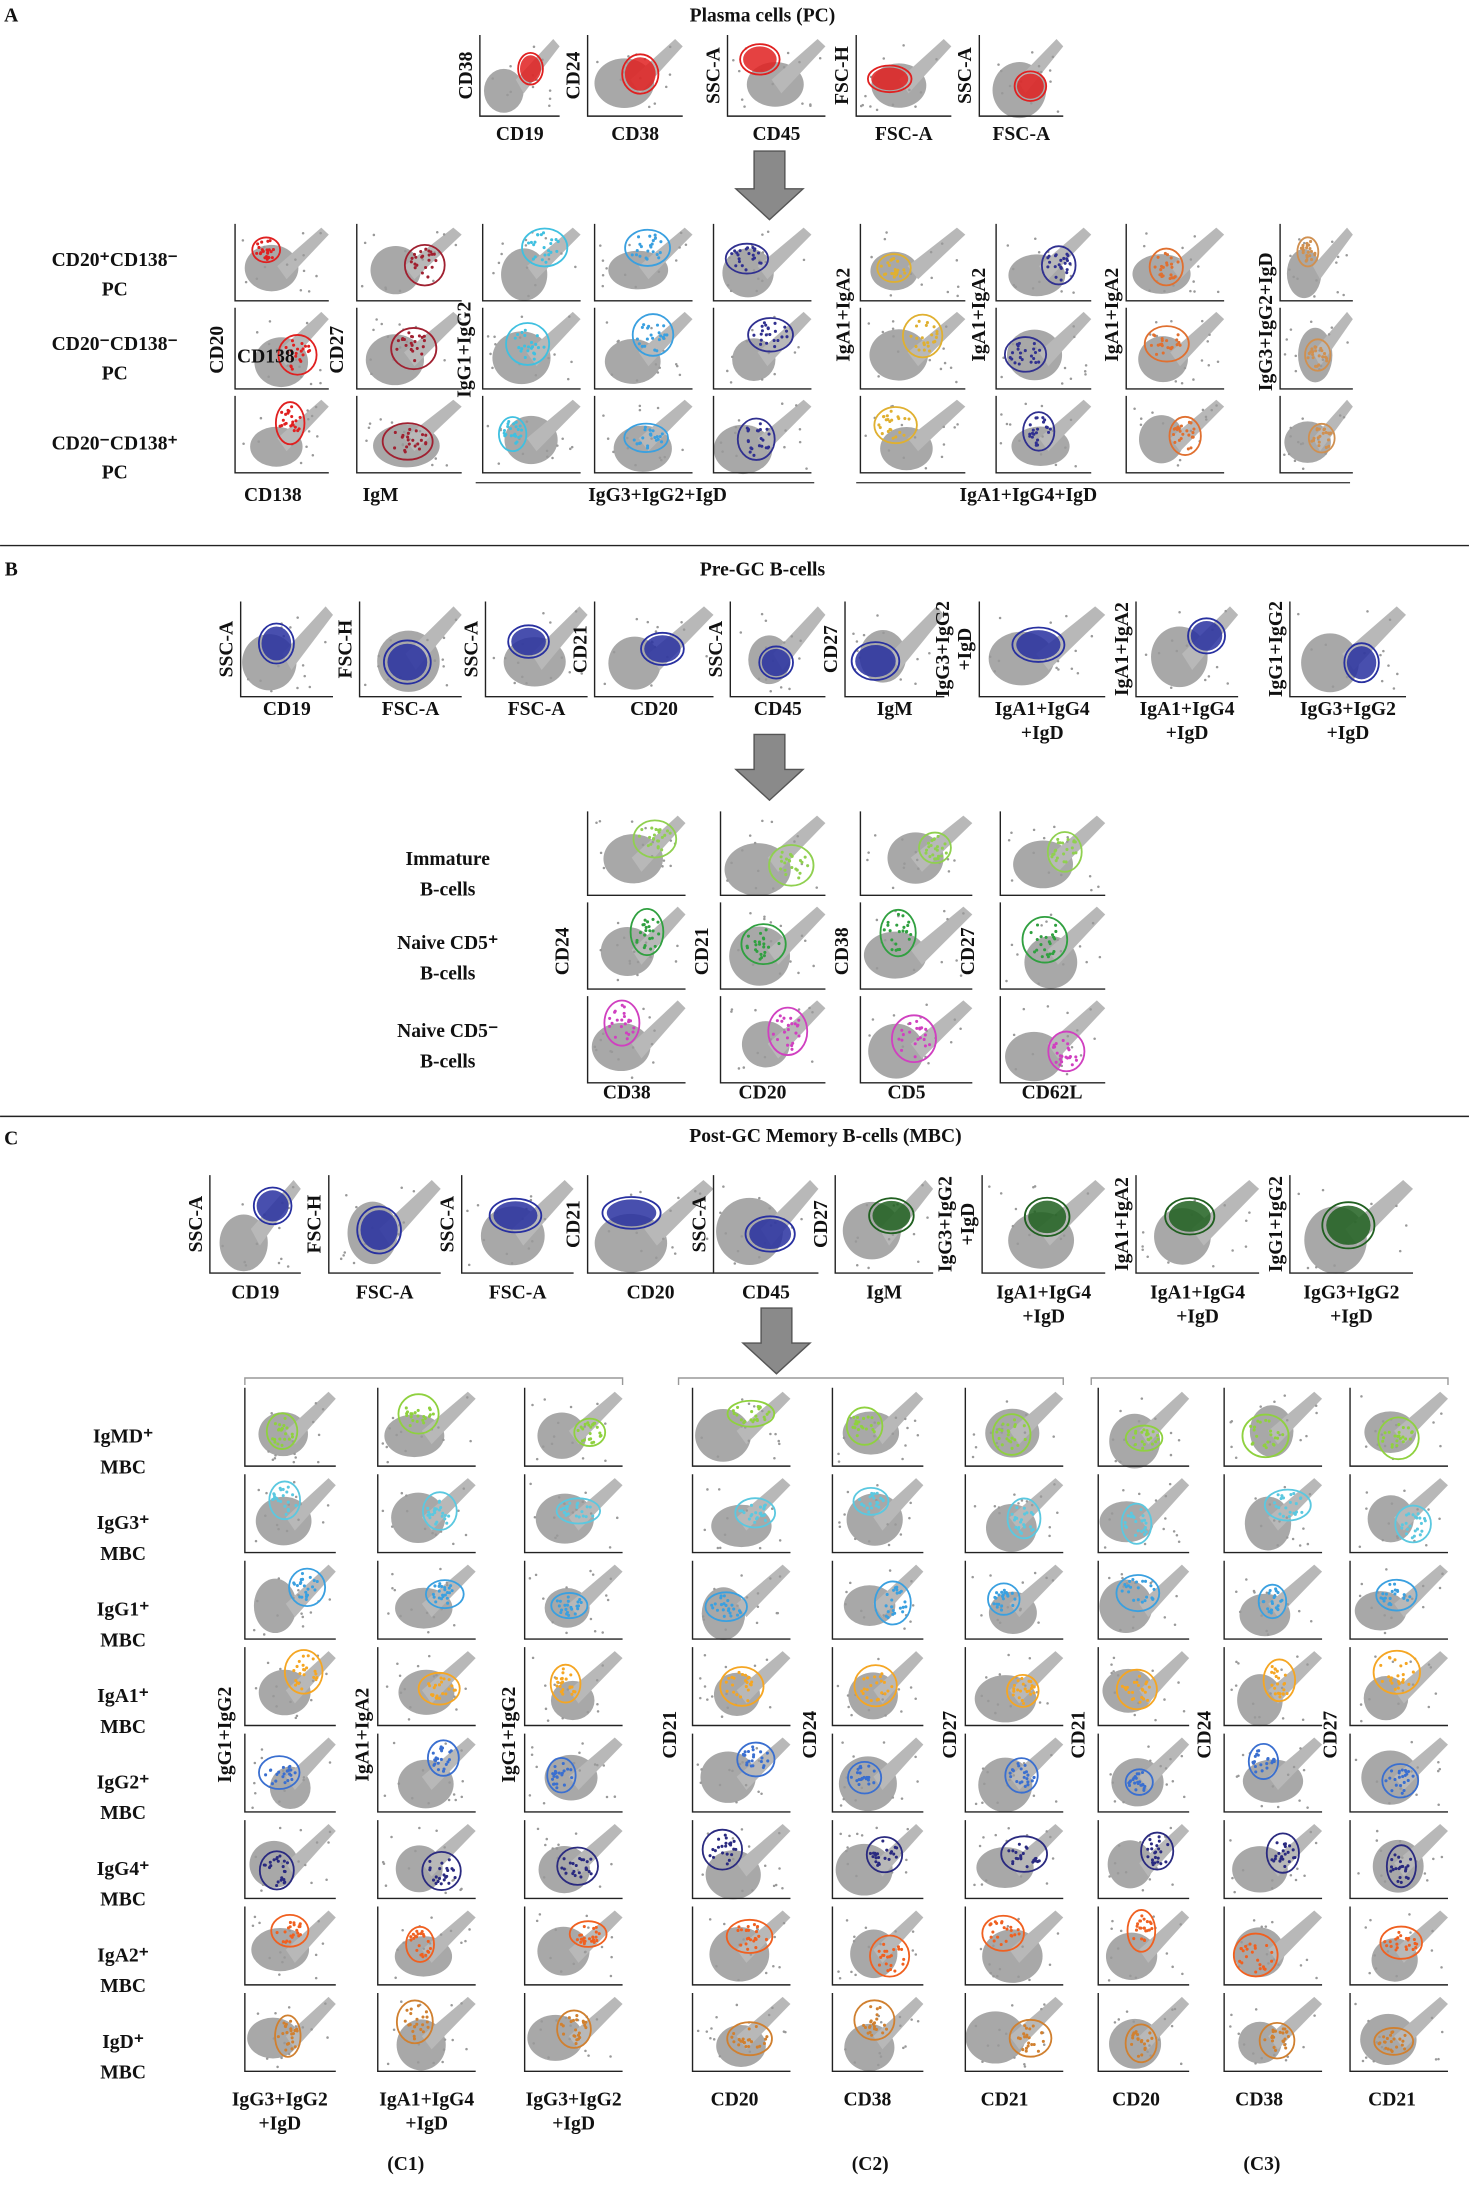 The height and width of the screenshot is (2188, 1469). What do you see at coordinates (723, 1614) in the screenshot?
I see `gray-cloud` at bounding box center [723, 1614].